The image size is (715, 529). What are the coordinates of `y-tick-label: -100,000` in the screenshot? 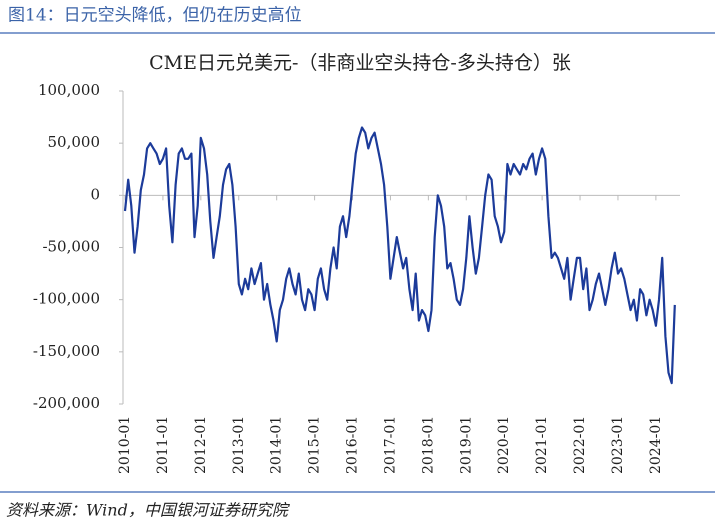 It's located at (66, 299).